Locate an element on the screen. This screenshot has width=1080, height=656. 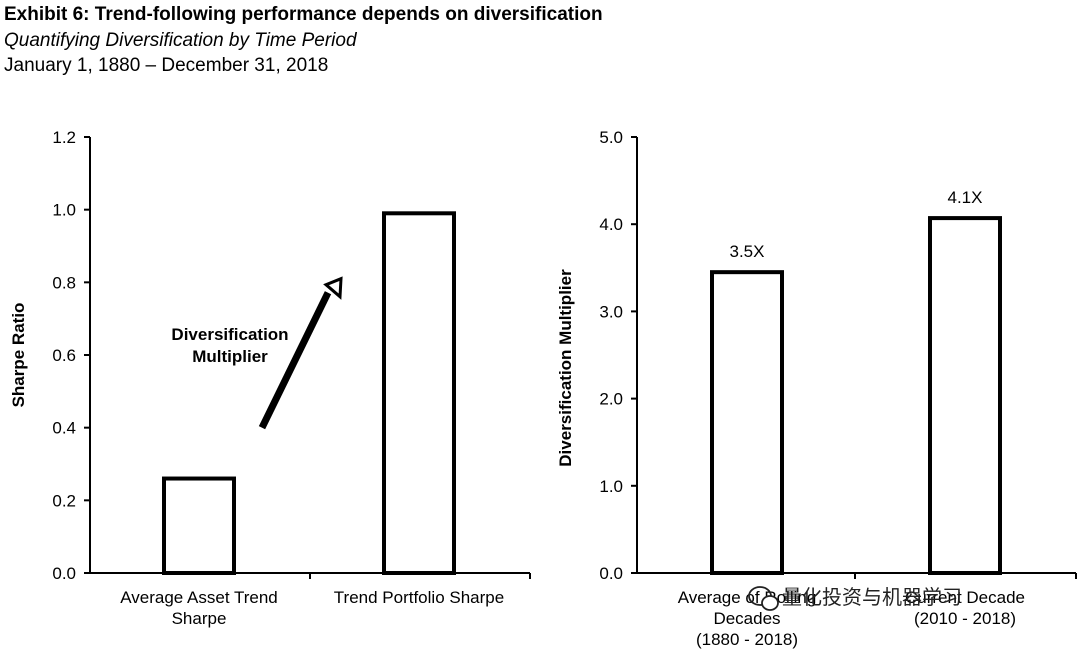
right-chart-category-label: Decades is located at coordinates (746, 618).